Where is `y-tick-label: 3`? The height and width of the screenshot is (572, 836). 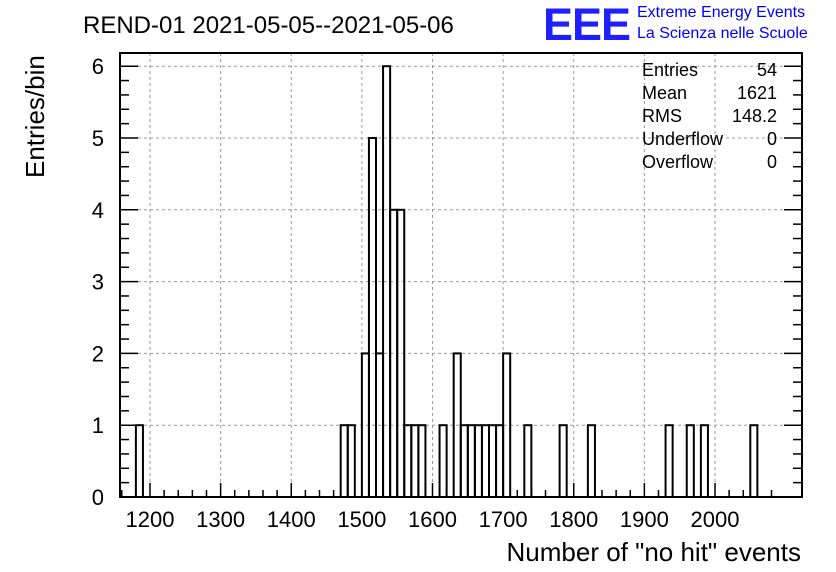
y-tick-label: 3 is located at coordinates (98, 282).